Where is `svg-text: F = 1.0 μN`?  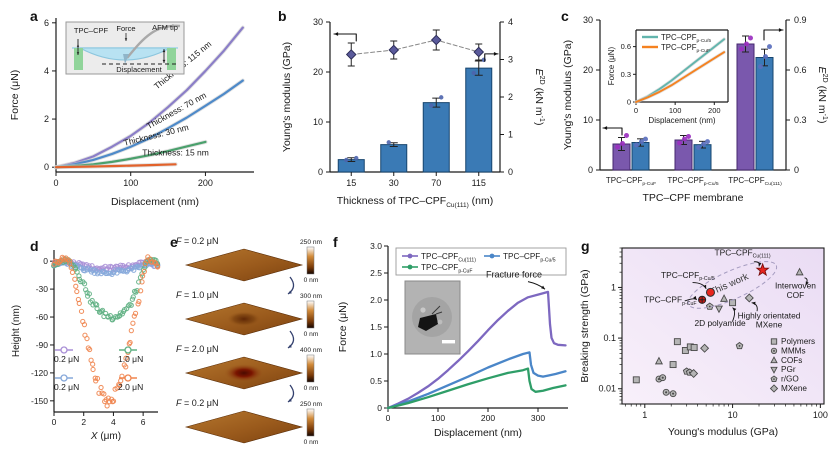 svg-text: F = 1.0 μN is located at coordinates (197, 295).